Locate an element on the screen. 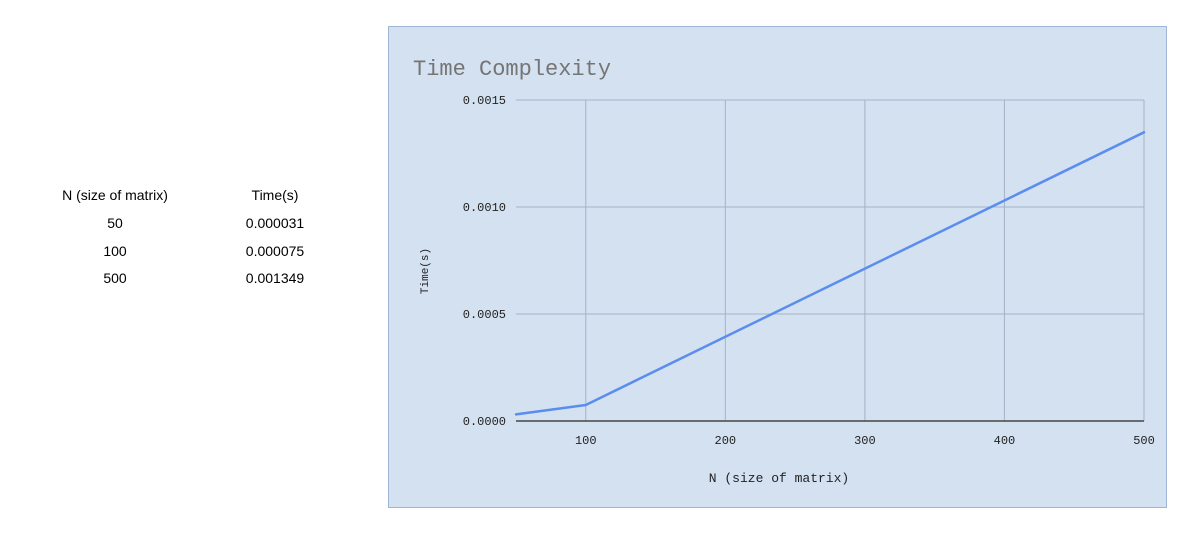  x-tick-label: 400 is located at coordinates (1005, 441).